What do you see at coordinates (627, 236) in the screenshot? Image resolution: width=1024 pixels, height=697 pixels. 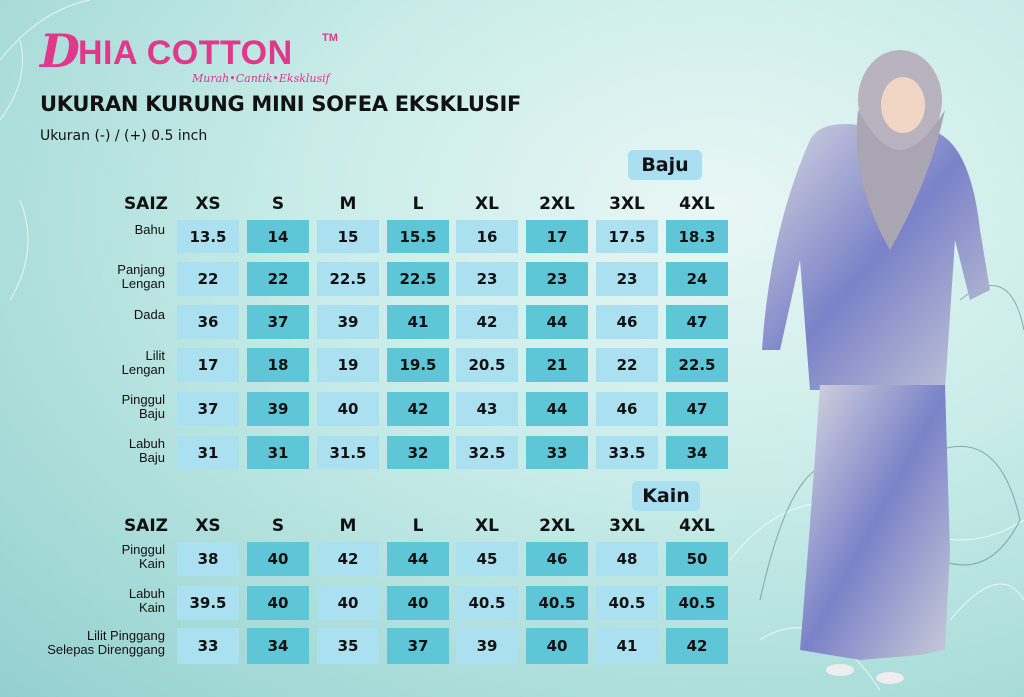 I see `table-cell: 17.5` at bounding box center [627, 236].